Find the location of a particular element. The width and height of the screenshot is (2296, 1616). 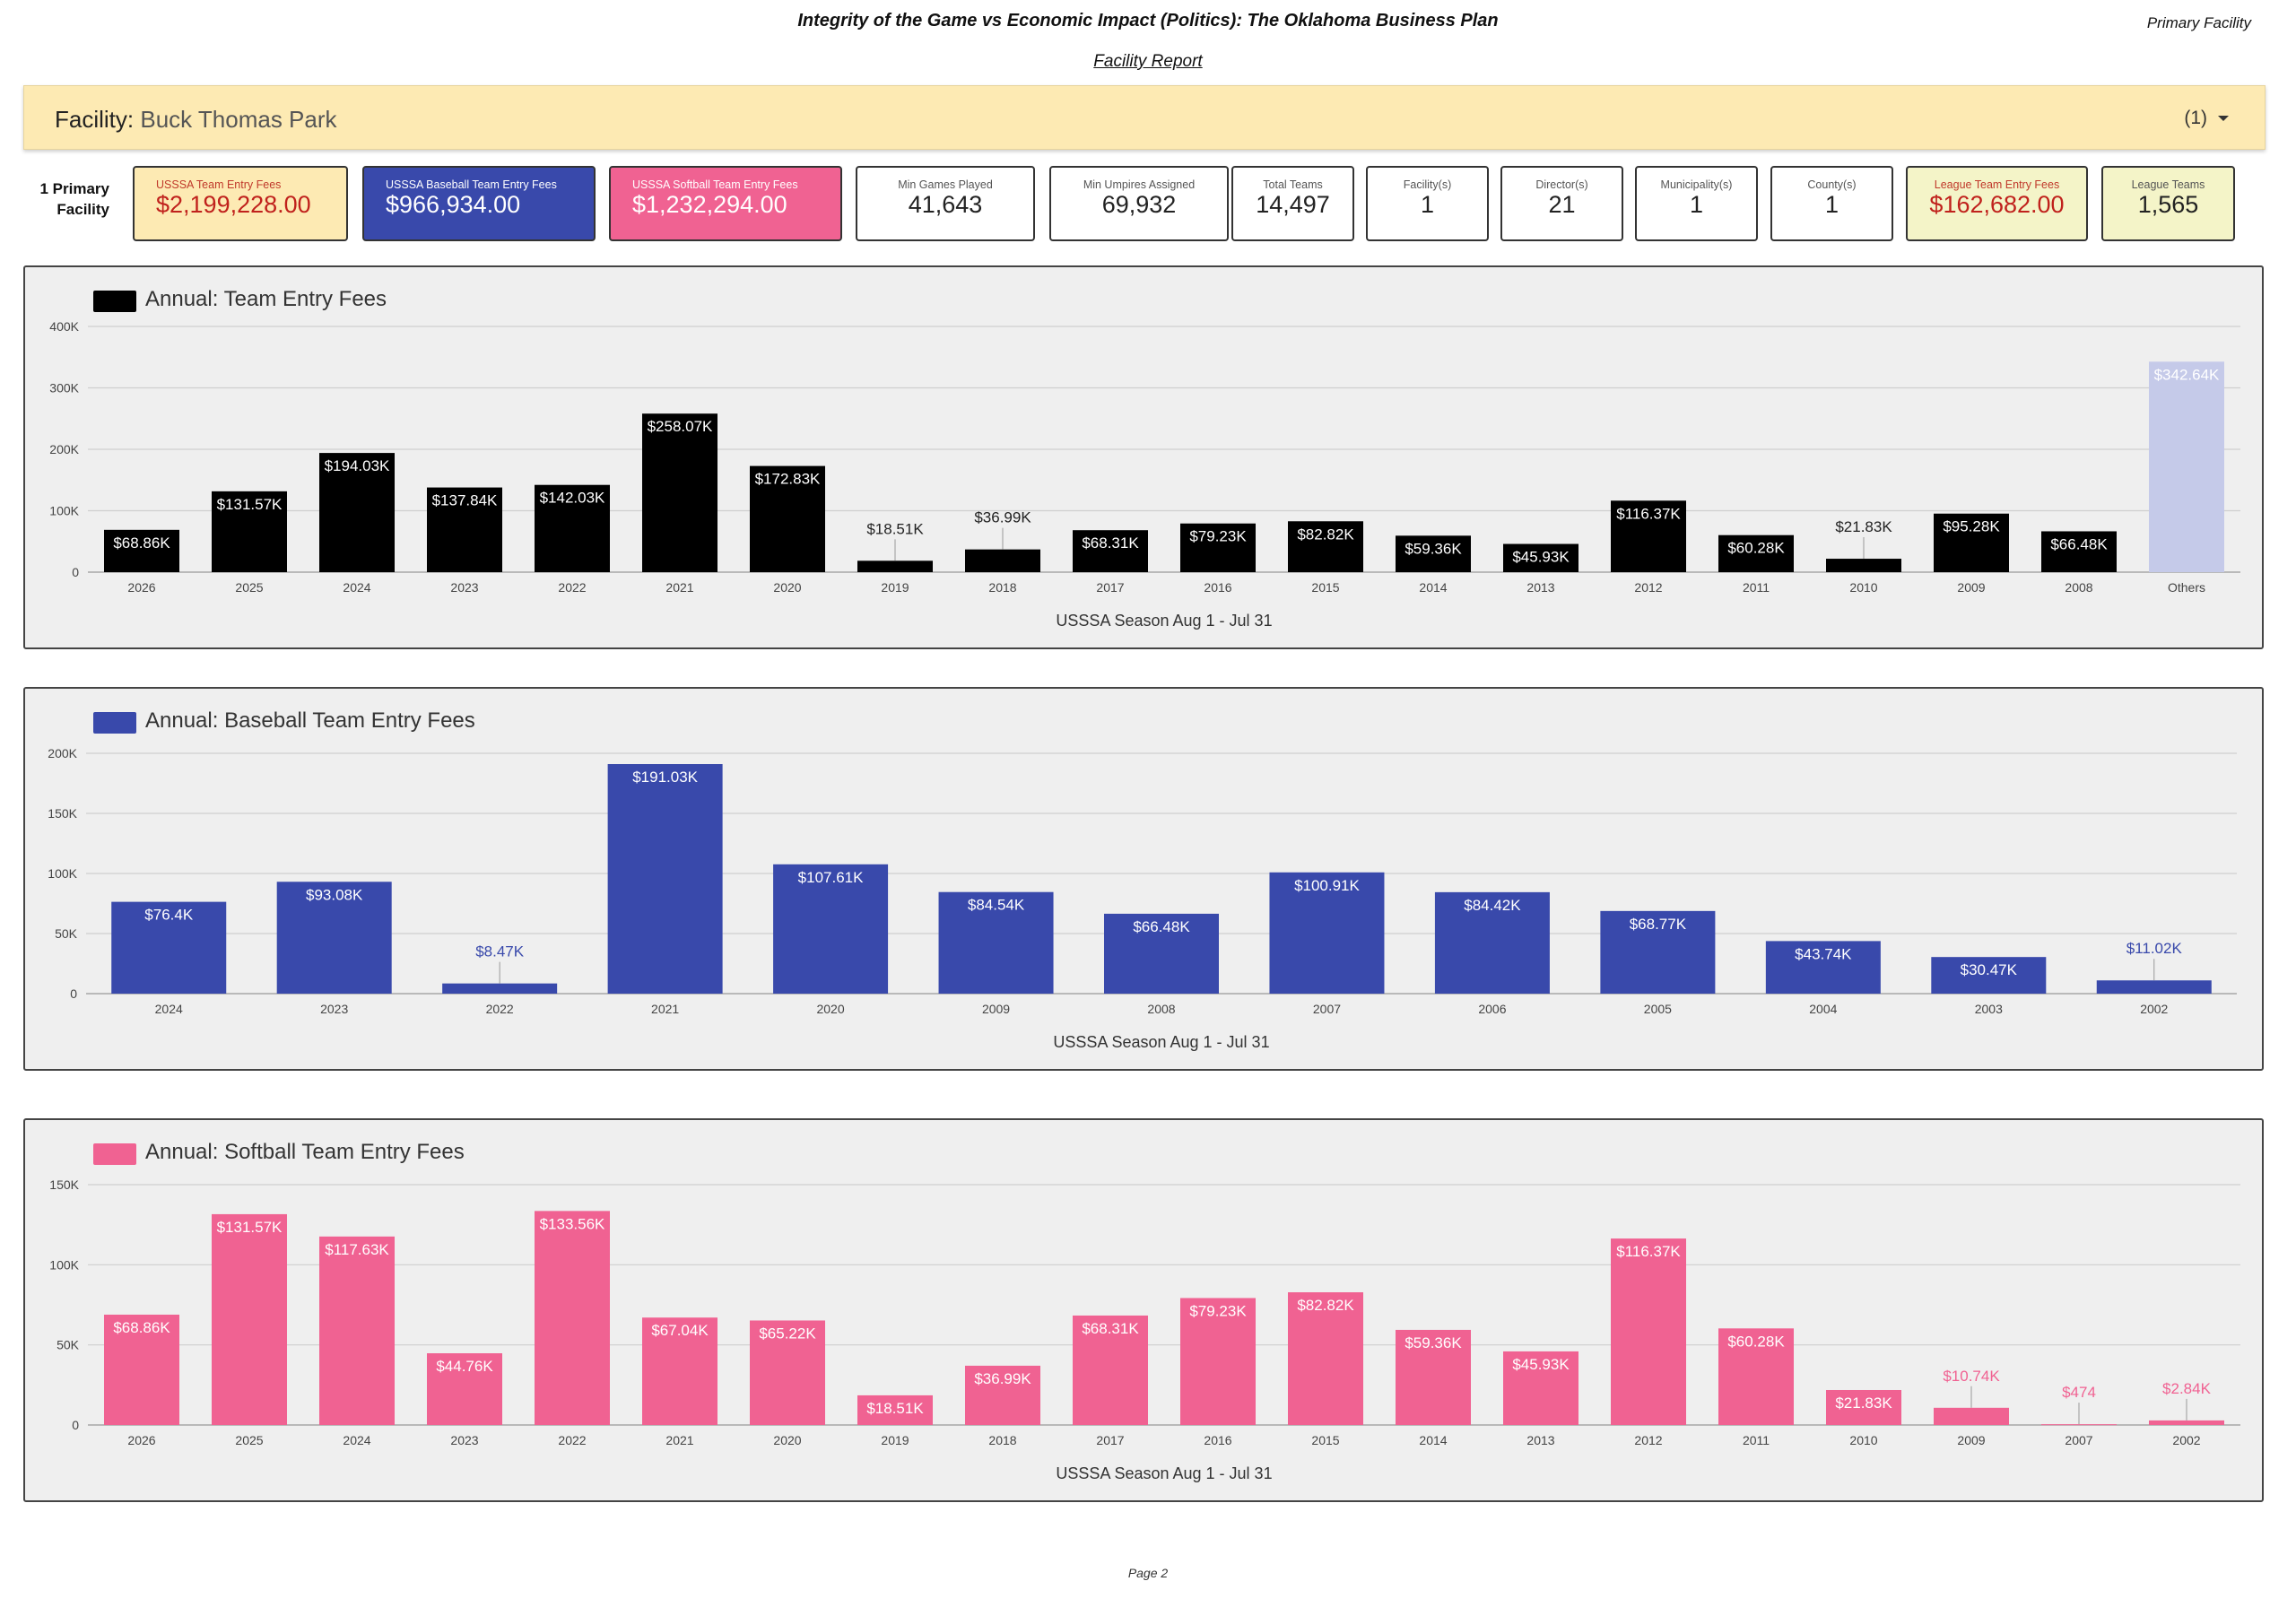

bar-value-label: $21.83K is located at coordinates (1863, 1403).